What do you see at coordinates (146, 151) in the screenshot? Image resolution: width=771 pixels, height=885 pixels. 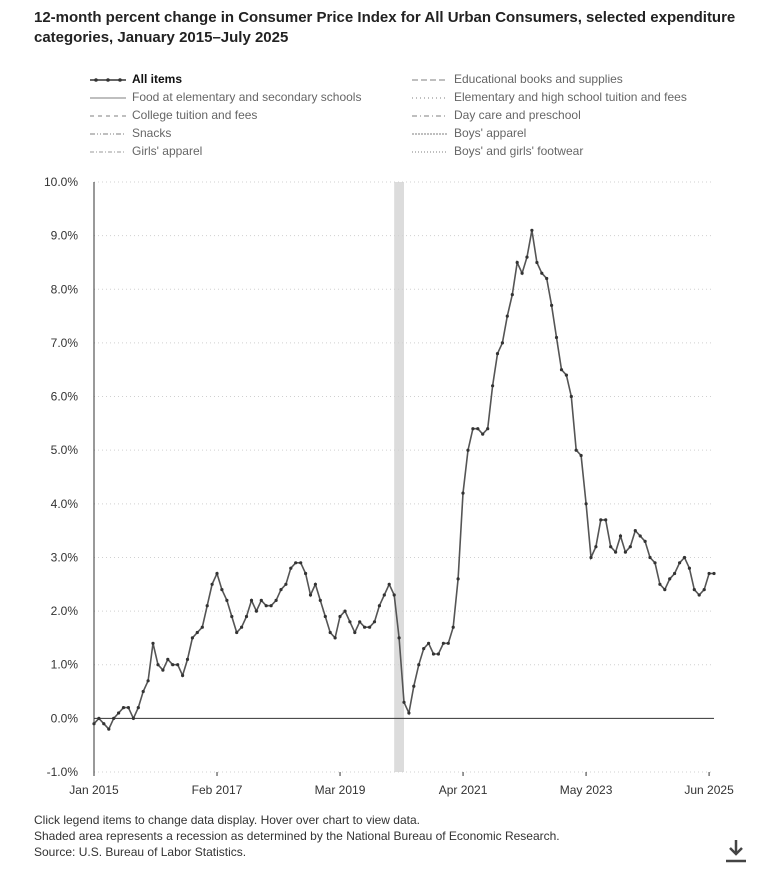 I see `legend-item: Girls' apparel` at bounding box center [146, 151].